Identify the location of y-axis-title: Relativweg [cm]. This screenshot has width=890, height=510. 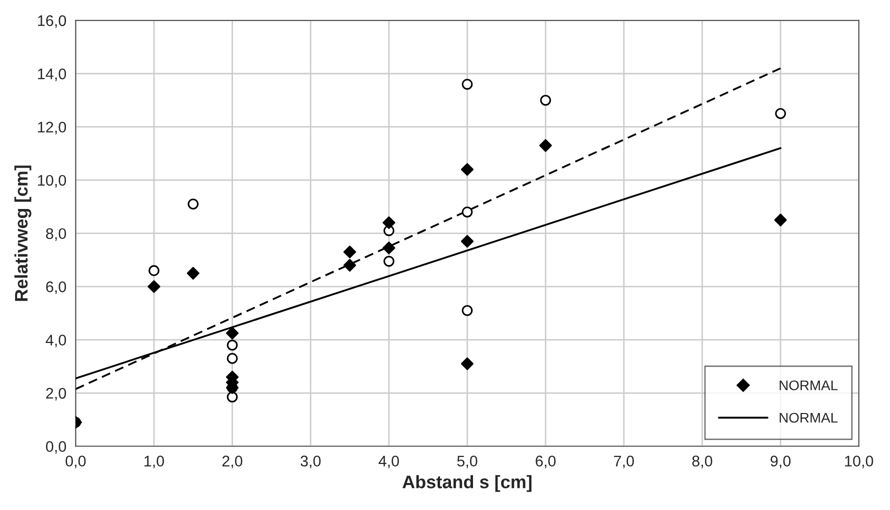
(23, 233).